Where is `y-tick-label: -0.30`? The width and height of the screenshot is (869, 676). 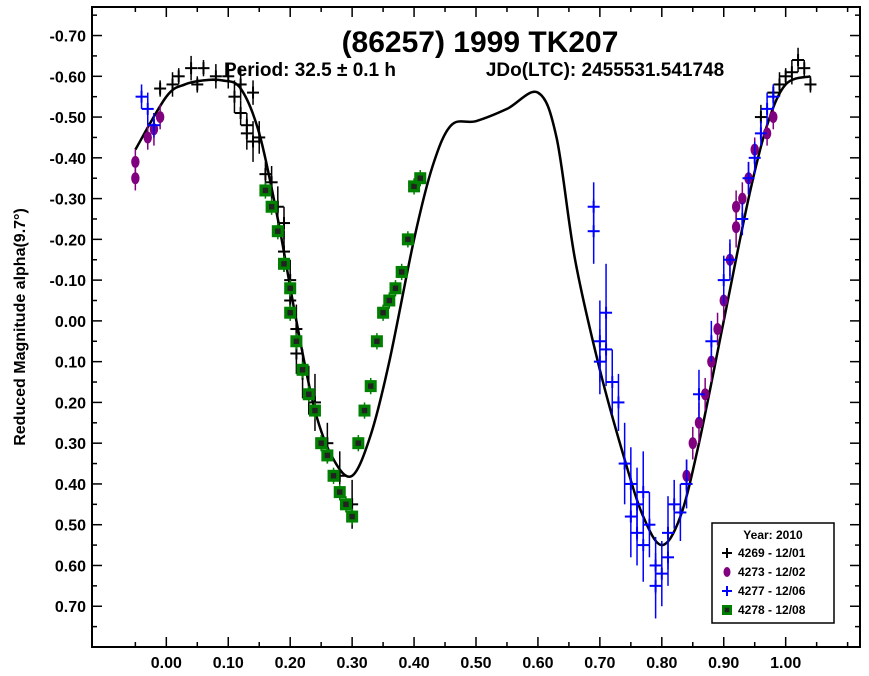
y-tick-label: -0.30 is located at coordinates (68, 200).